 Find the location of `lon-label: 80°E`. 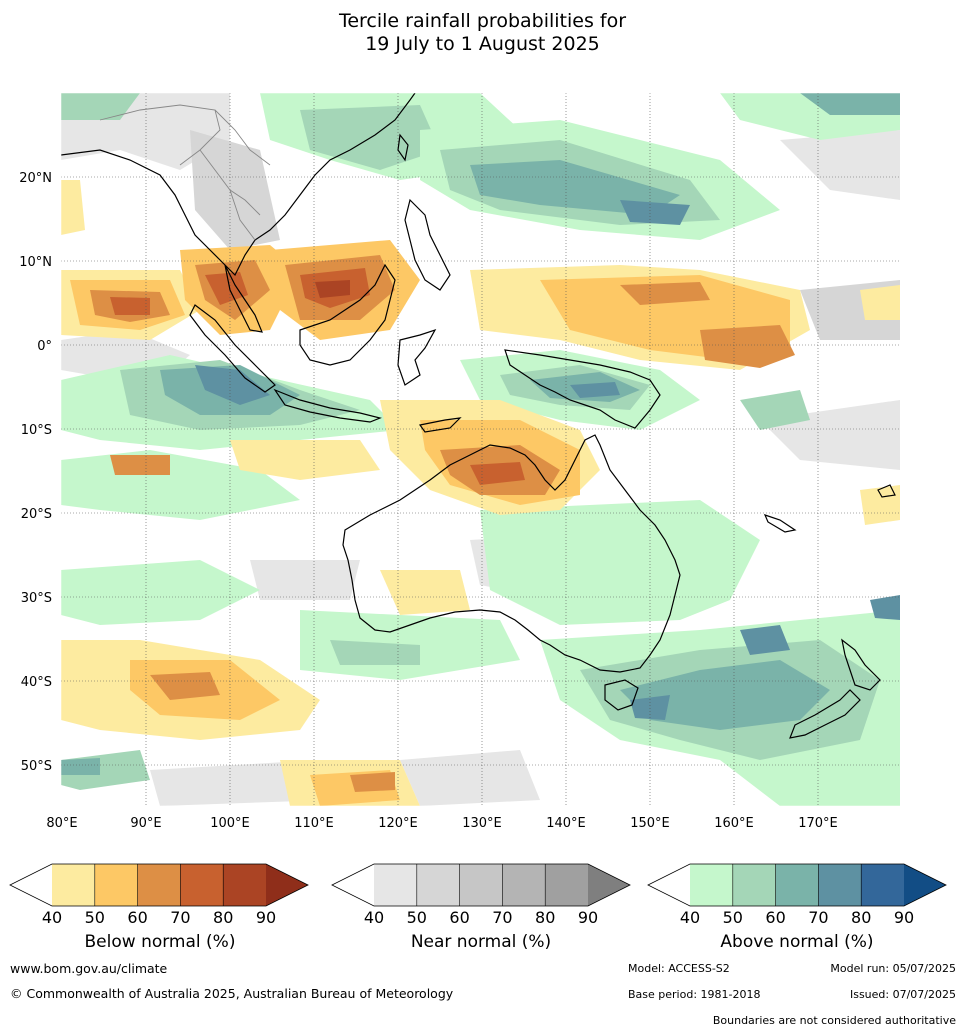

lon-label: 80°E is located at coordinates (61, 823).